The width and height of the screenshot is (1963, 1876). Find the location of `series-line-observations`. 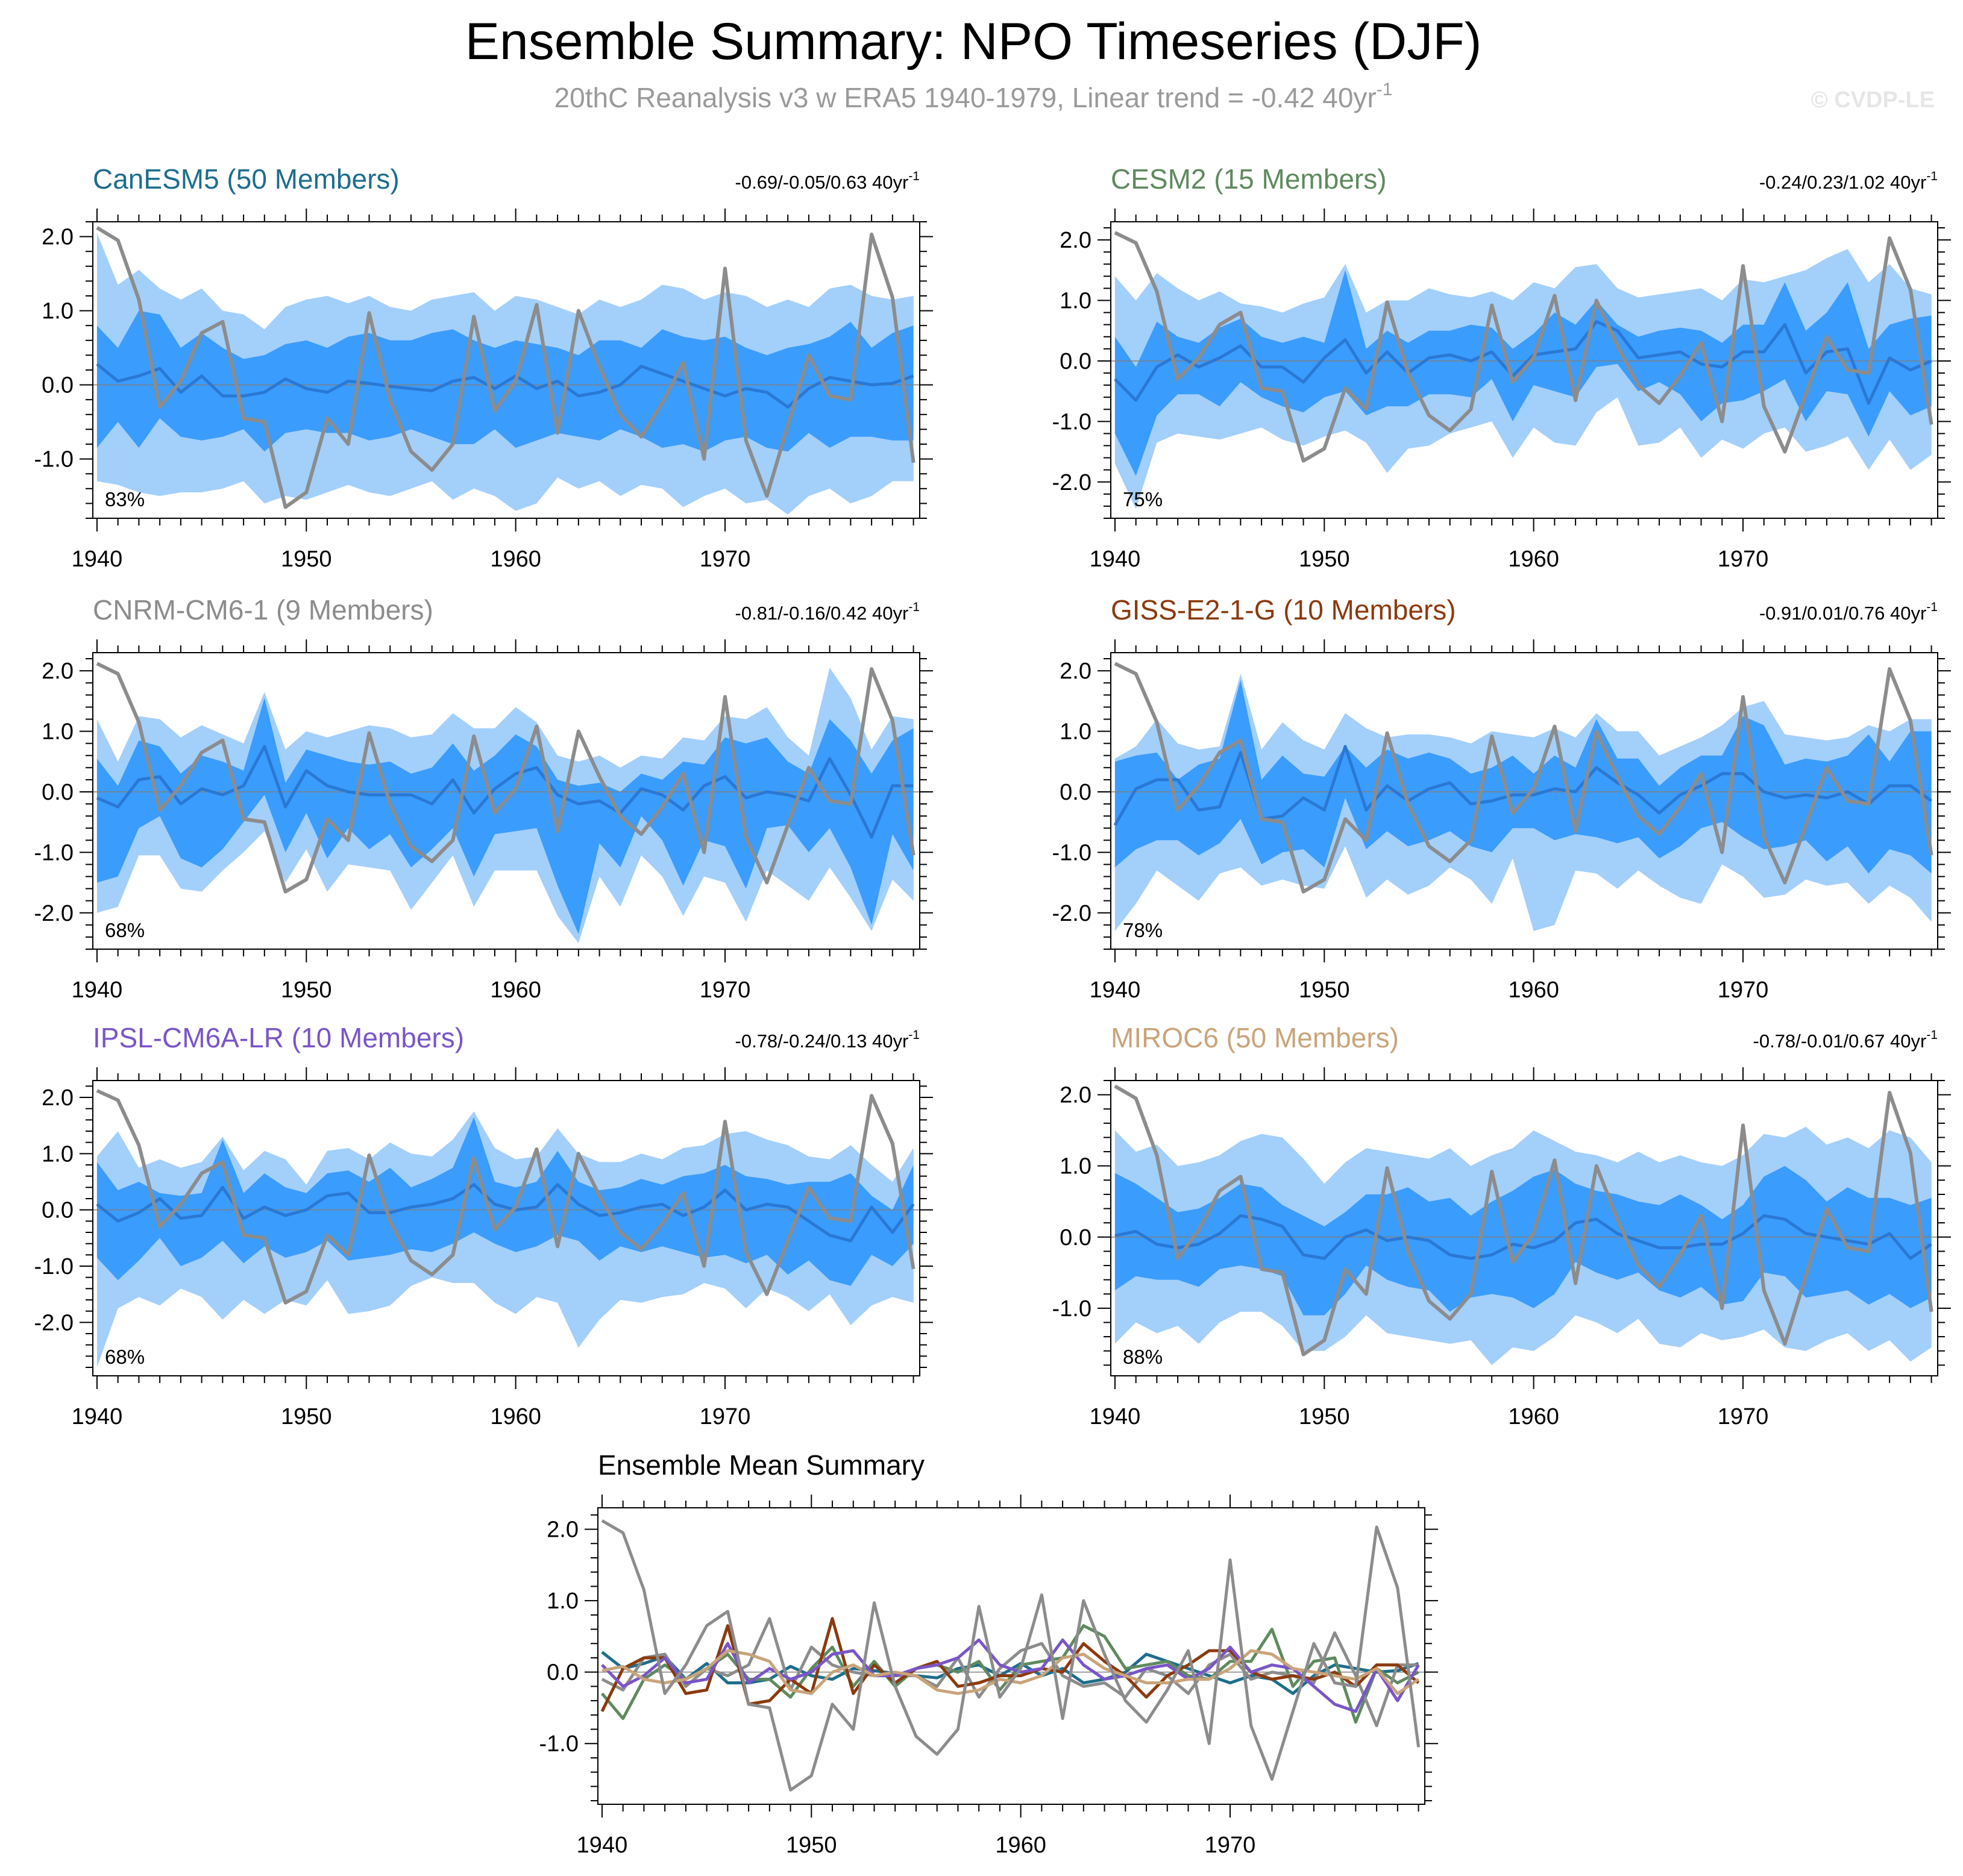

series-line-observations is located at coordinates (1011, 1655).